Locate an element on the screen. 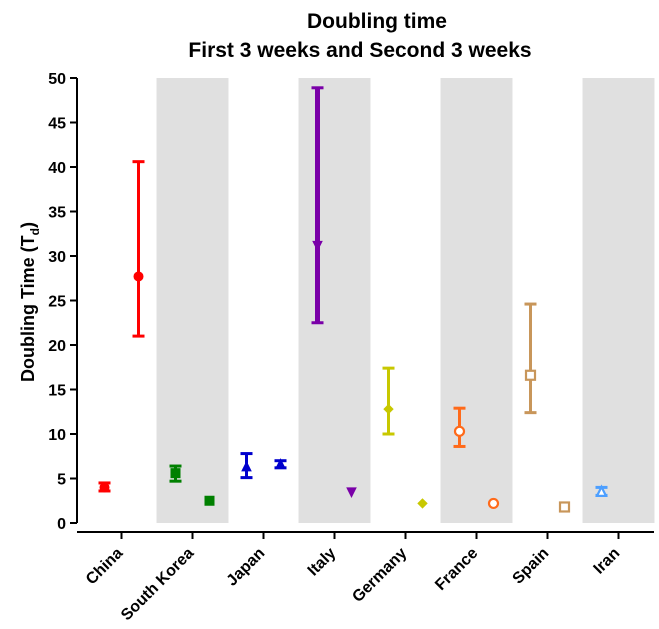 This screenshot has height=629, width=659. data-point-south-korea-first is located at coordinates (175, 473).